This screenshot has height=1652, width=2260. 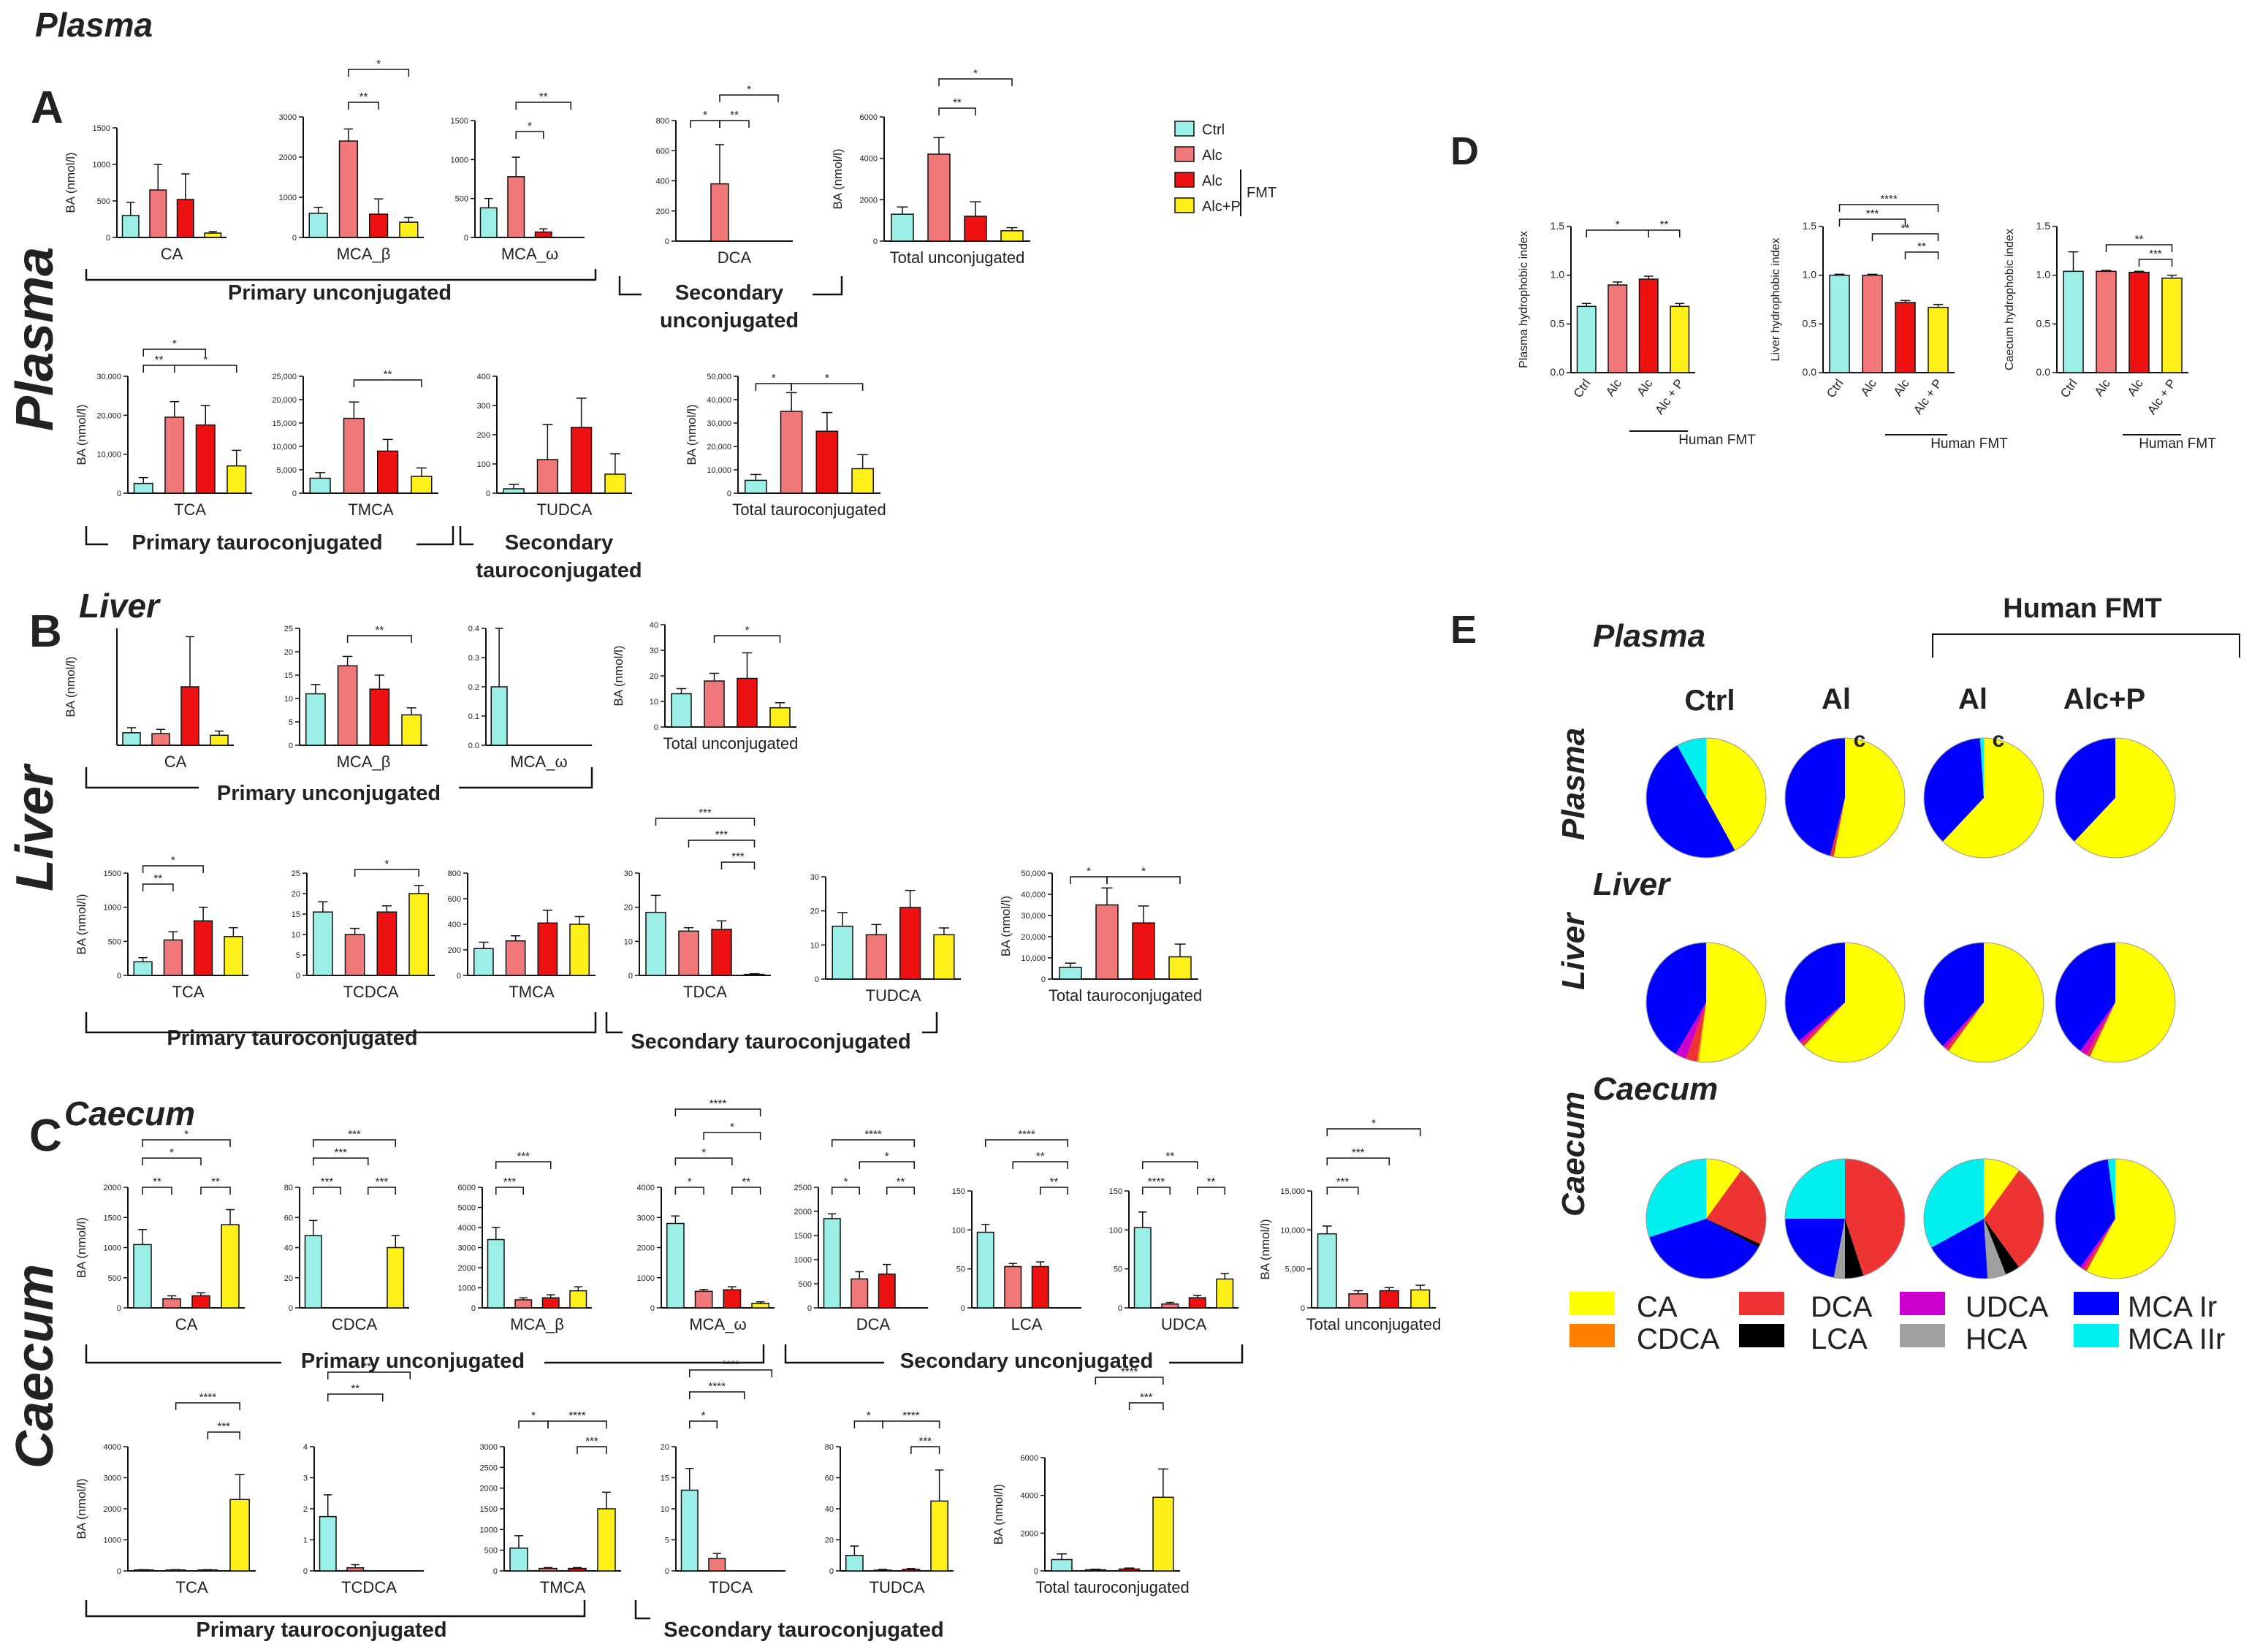 What do you see at coordinates (630, 976) in the screenshot?
I see `b-ytick-label-7-0: 0` at bounding box center [630, 976].